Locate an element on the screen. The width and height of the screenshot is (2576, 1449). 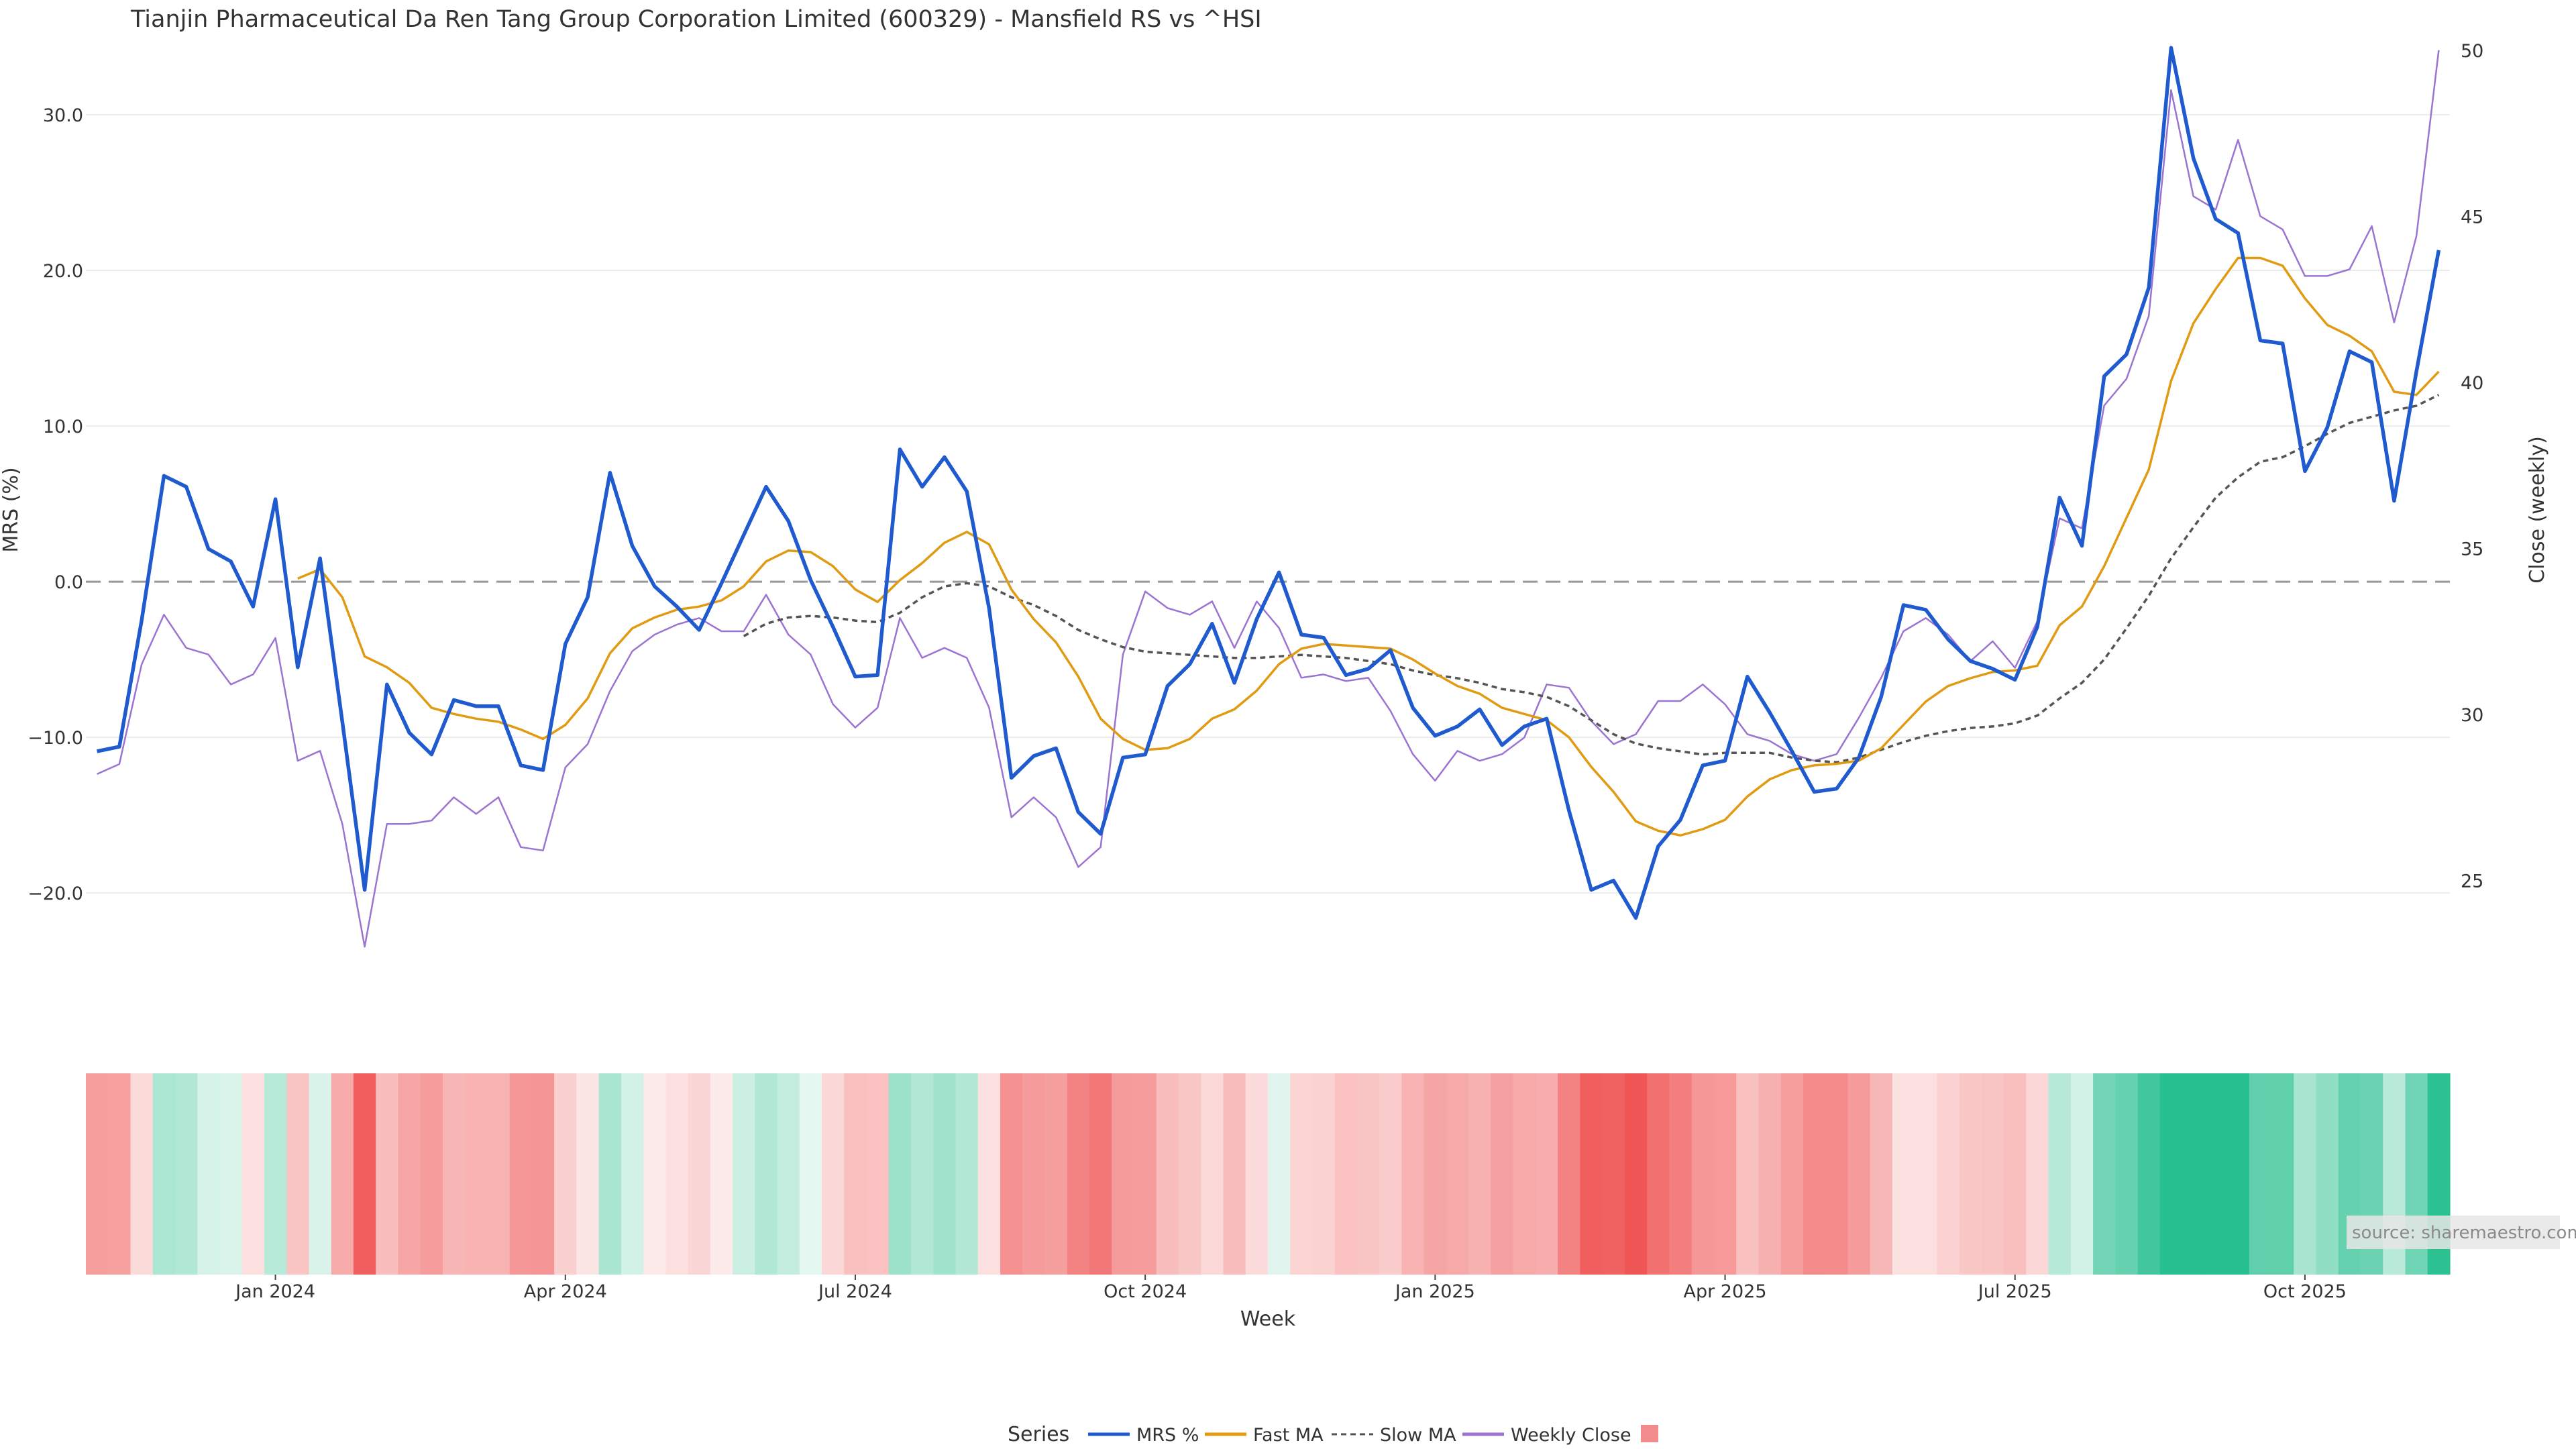
x-tick-label: Apr 2024 is located at coordinates (565, 1291).